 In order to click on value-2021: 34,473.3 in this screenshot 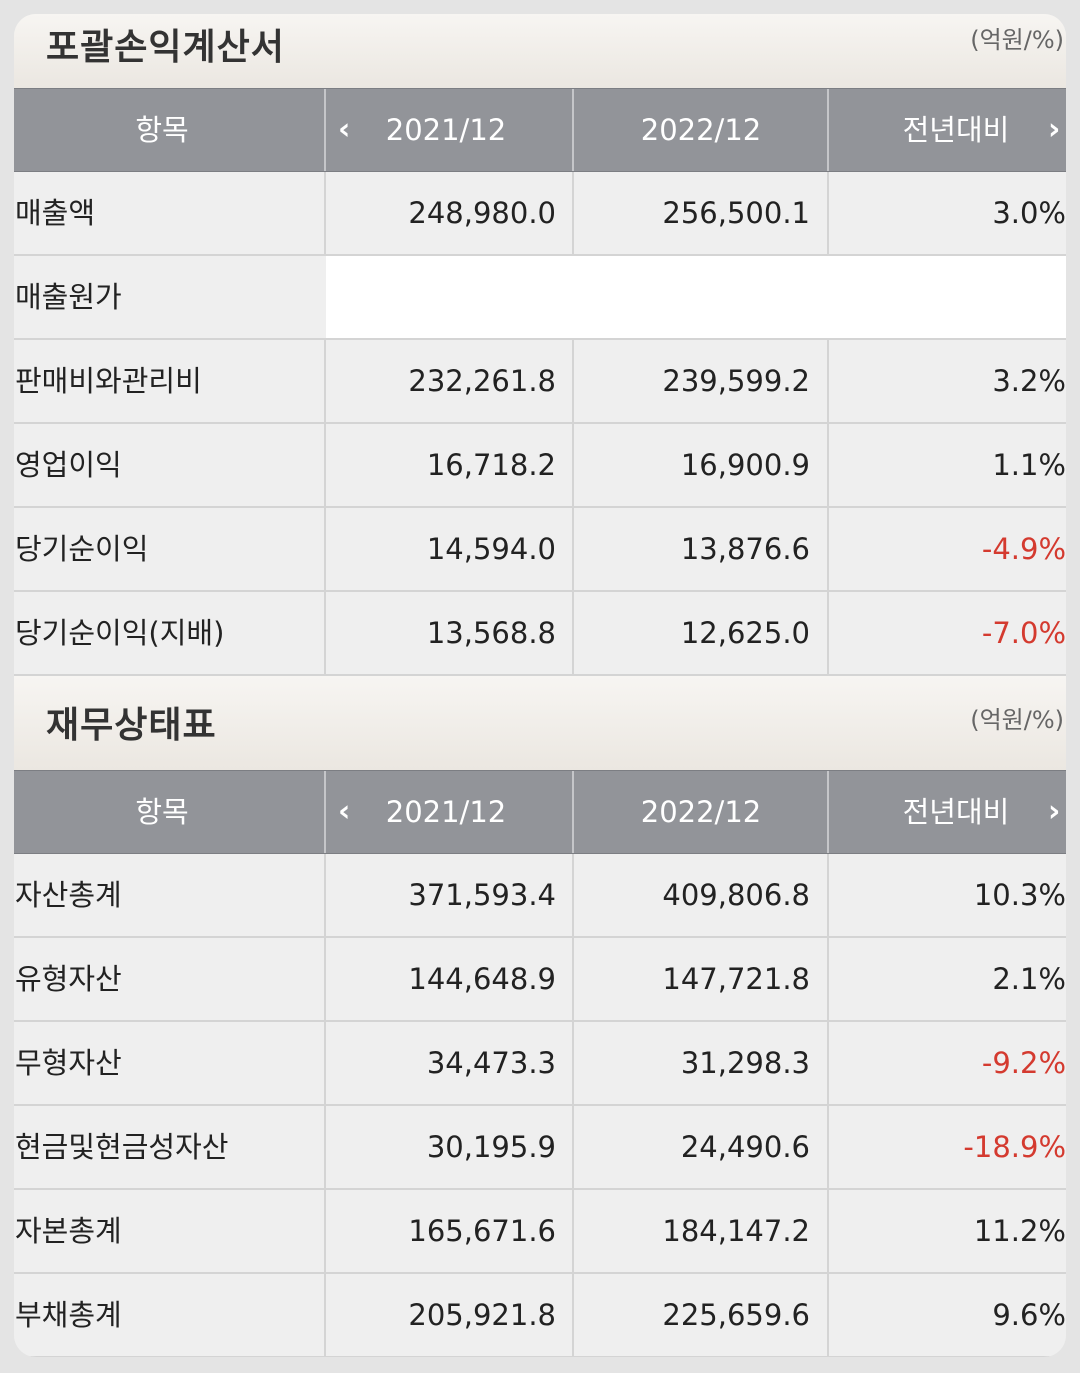, I will do `click(491, 1063)`.